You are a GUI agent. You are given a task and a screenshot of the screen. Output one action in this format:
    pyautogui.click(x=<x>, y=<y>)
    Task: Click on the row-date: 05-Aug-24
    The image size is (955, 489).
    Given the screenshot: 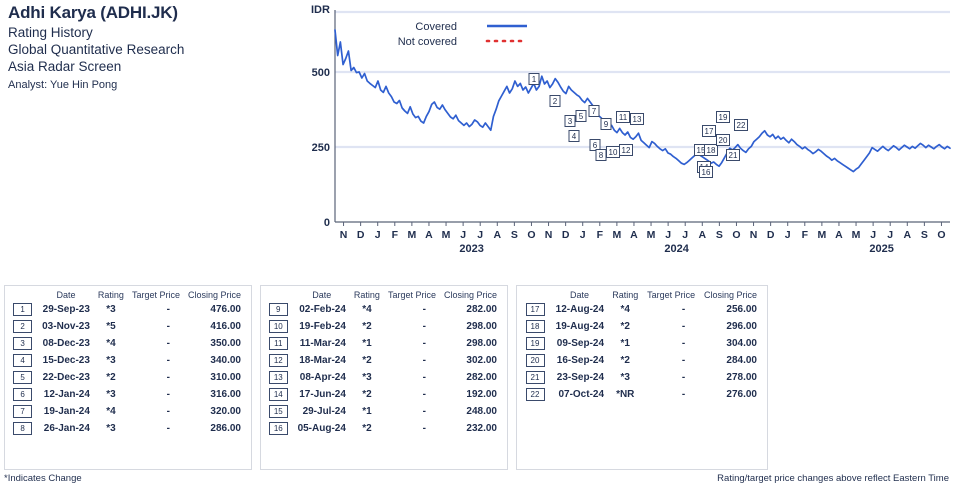 What is the action you would take?
    pyautogui.click(x=321, y=428)
    